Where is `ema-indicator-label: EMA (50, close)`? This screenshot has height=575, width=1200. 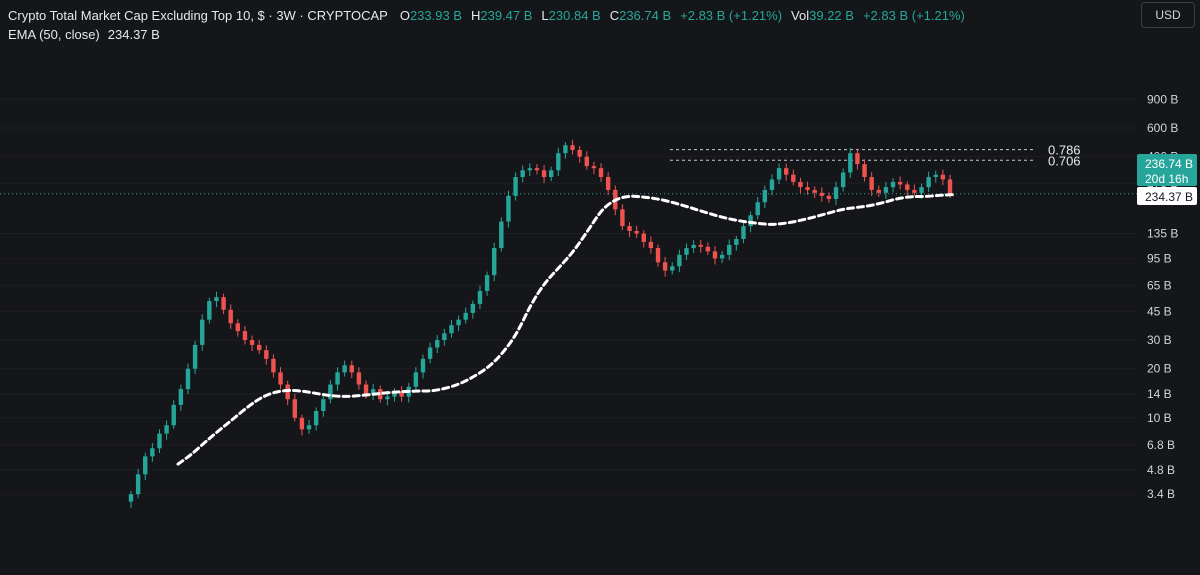 ema-indicator-label: EMA (50, close) is located at coordinates (54, 34).